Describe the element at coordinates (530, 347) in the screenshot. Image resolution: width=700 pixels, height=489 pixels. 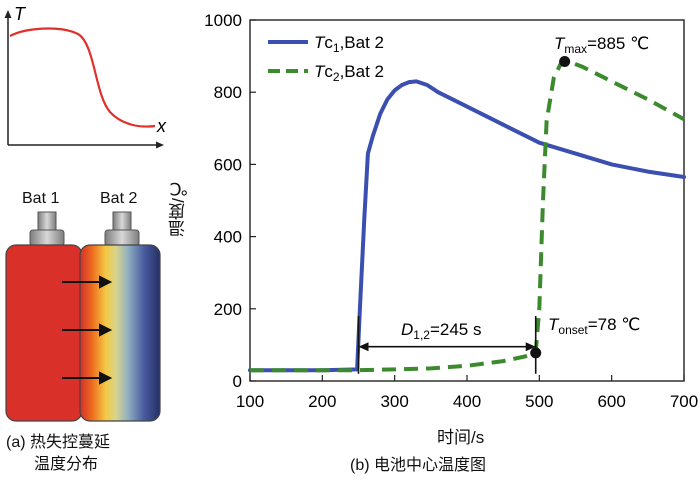
I see `d12-arrow-right` at that location.